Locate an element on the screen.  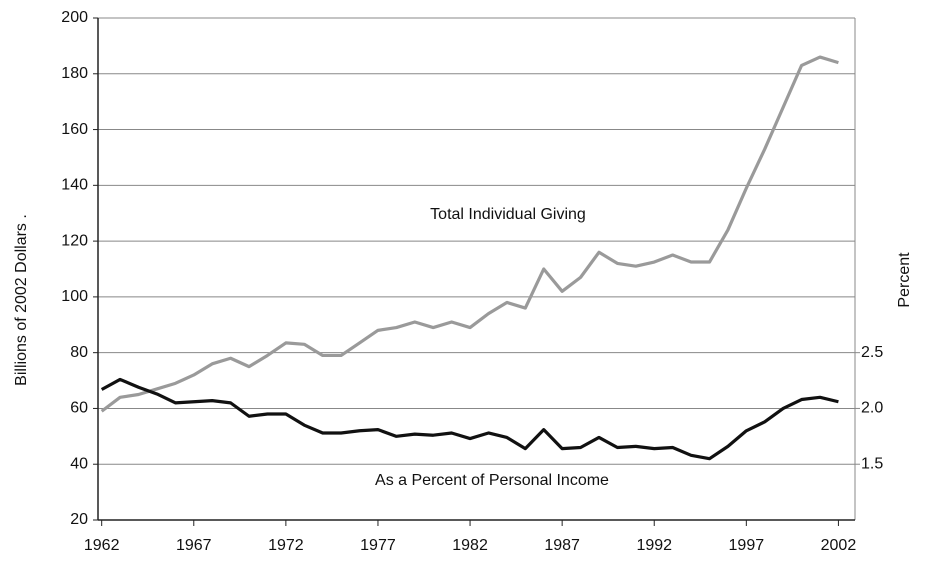
y-tick-label: 180 is located at coordinates (74, 73).